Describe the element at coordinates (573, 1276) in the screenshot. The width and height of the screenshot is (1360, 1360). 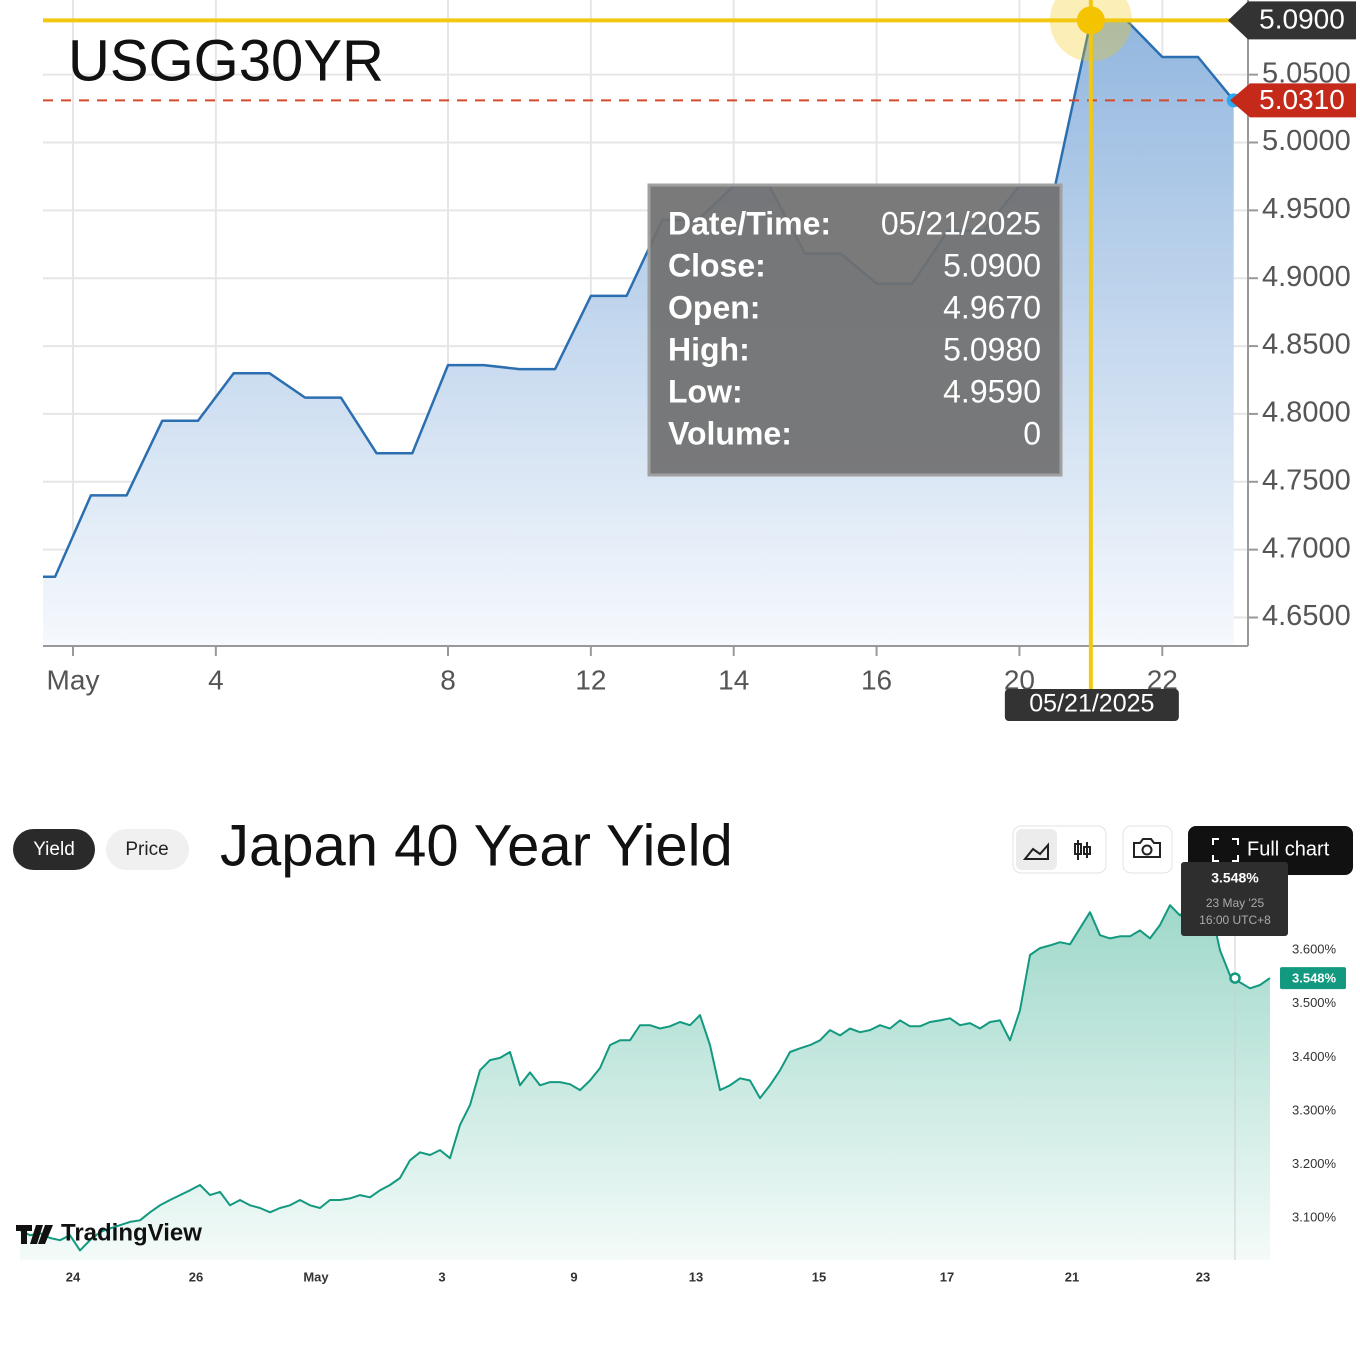
I see `x-tick-label: 9` at that location.